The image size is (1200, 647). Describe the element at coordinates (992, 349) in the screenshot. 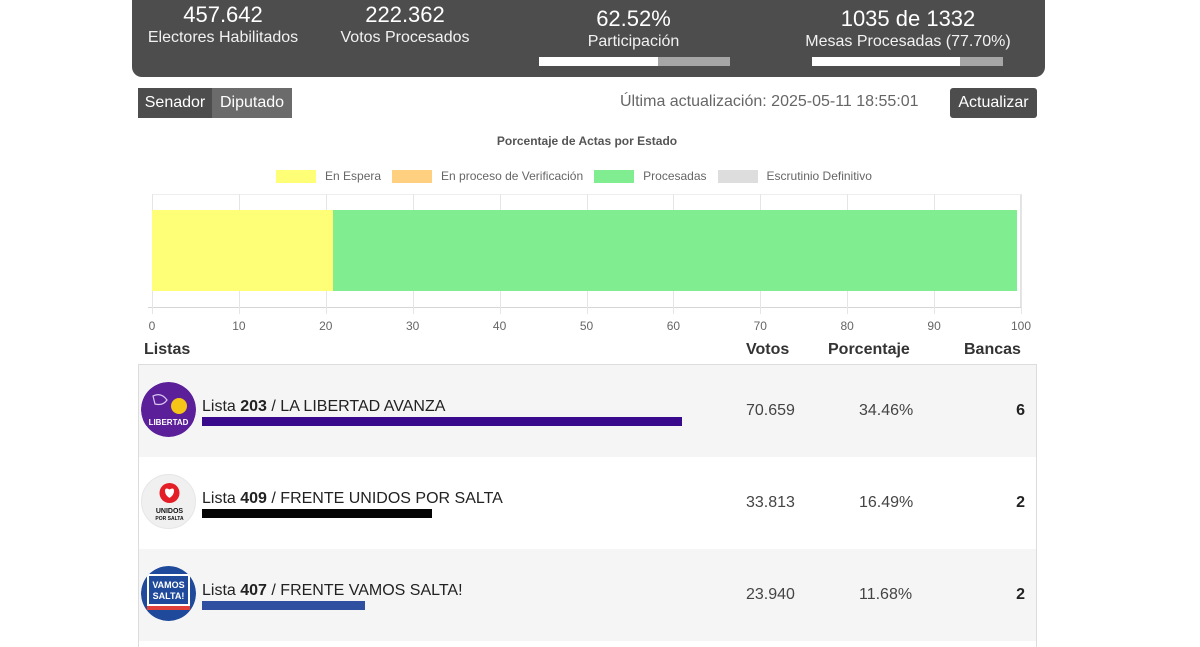

I see `header-bancas: Bancas` at that location.